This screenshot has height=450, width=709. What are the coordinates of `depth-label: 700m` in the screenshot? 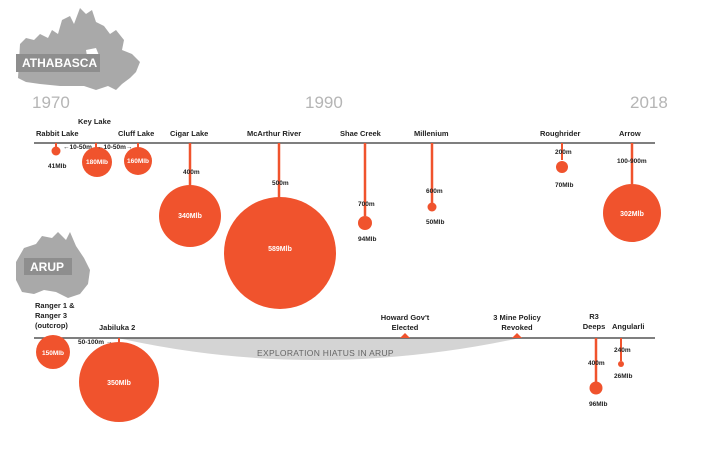 It's located at (366, 204).